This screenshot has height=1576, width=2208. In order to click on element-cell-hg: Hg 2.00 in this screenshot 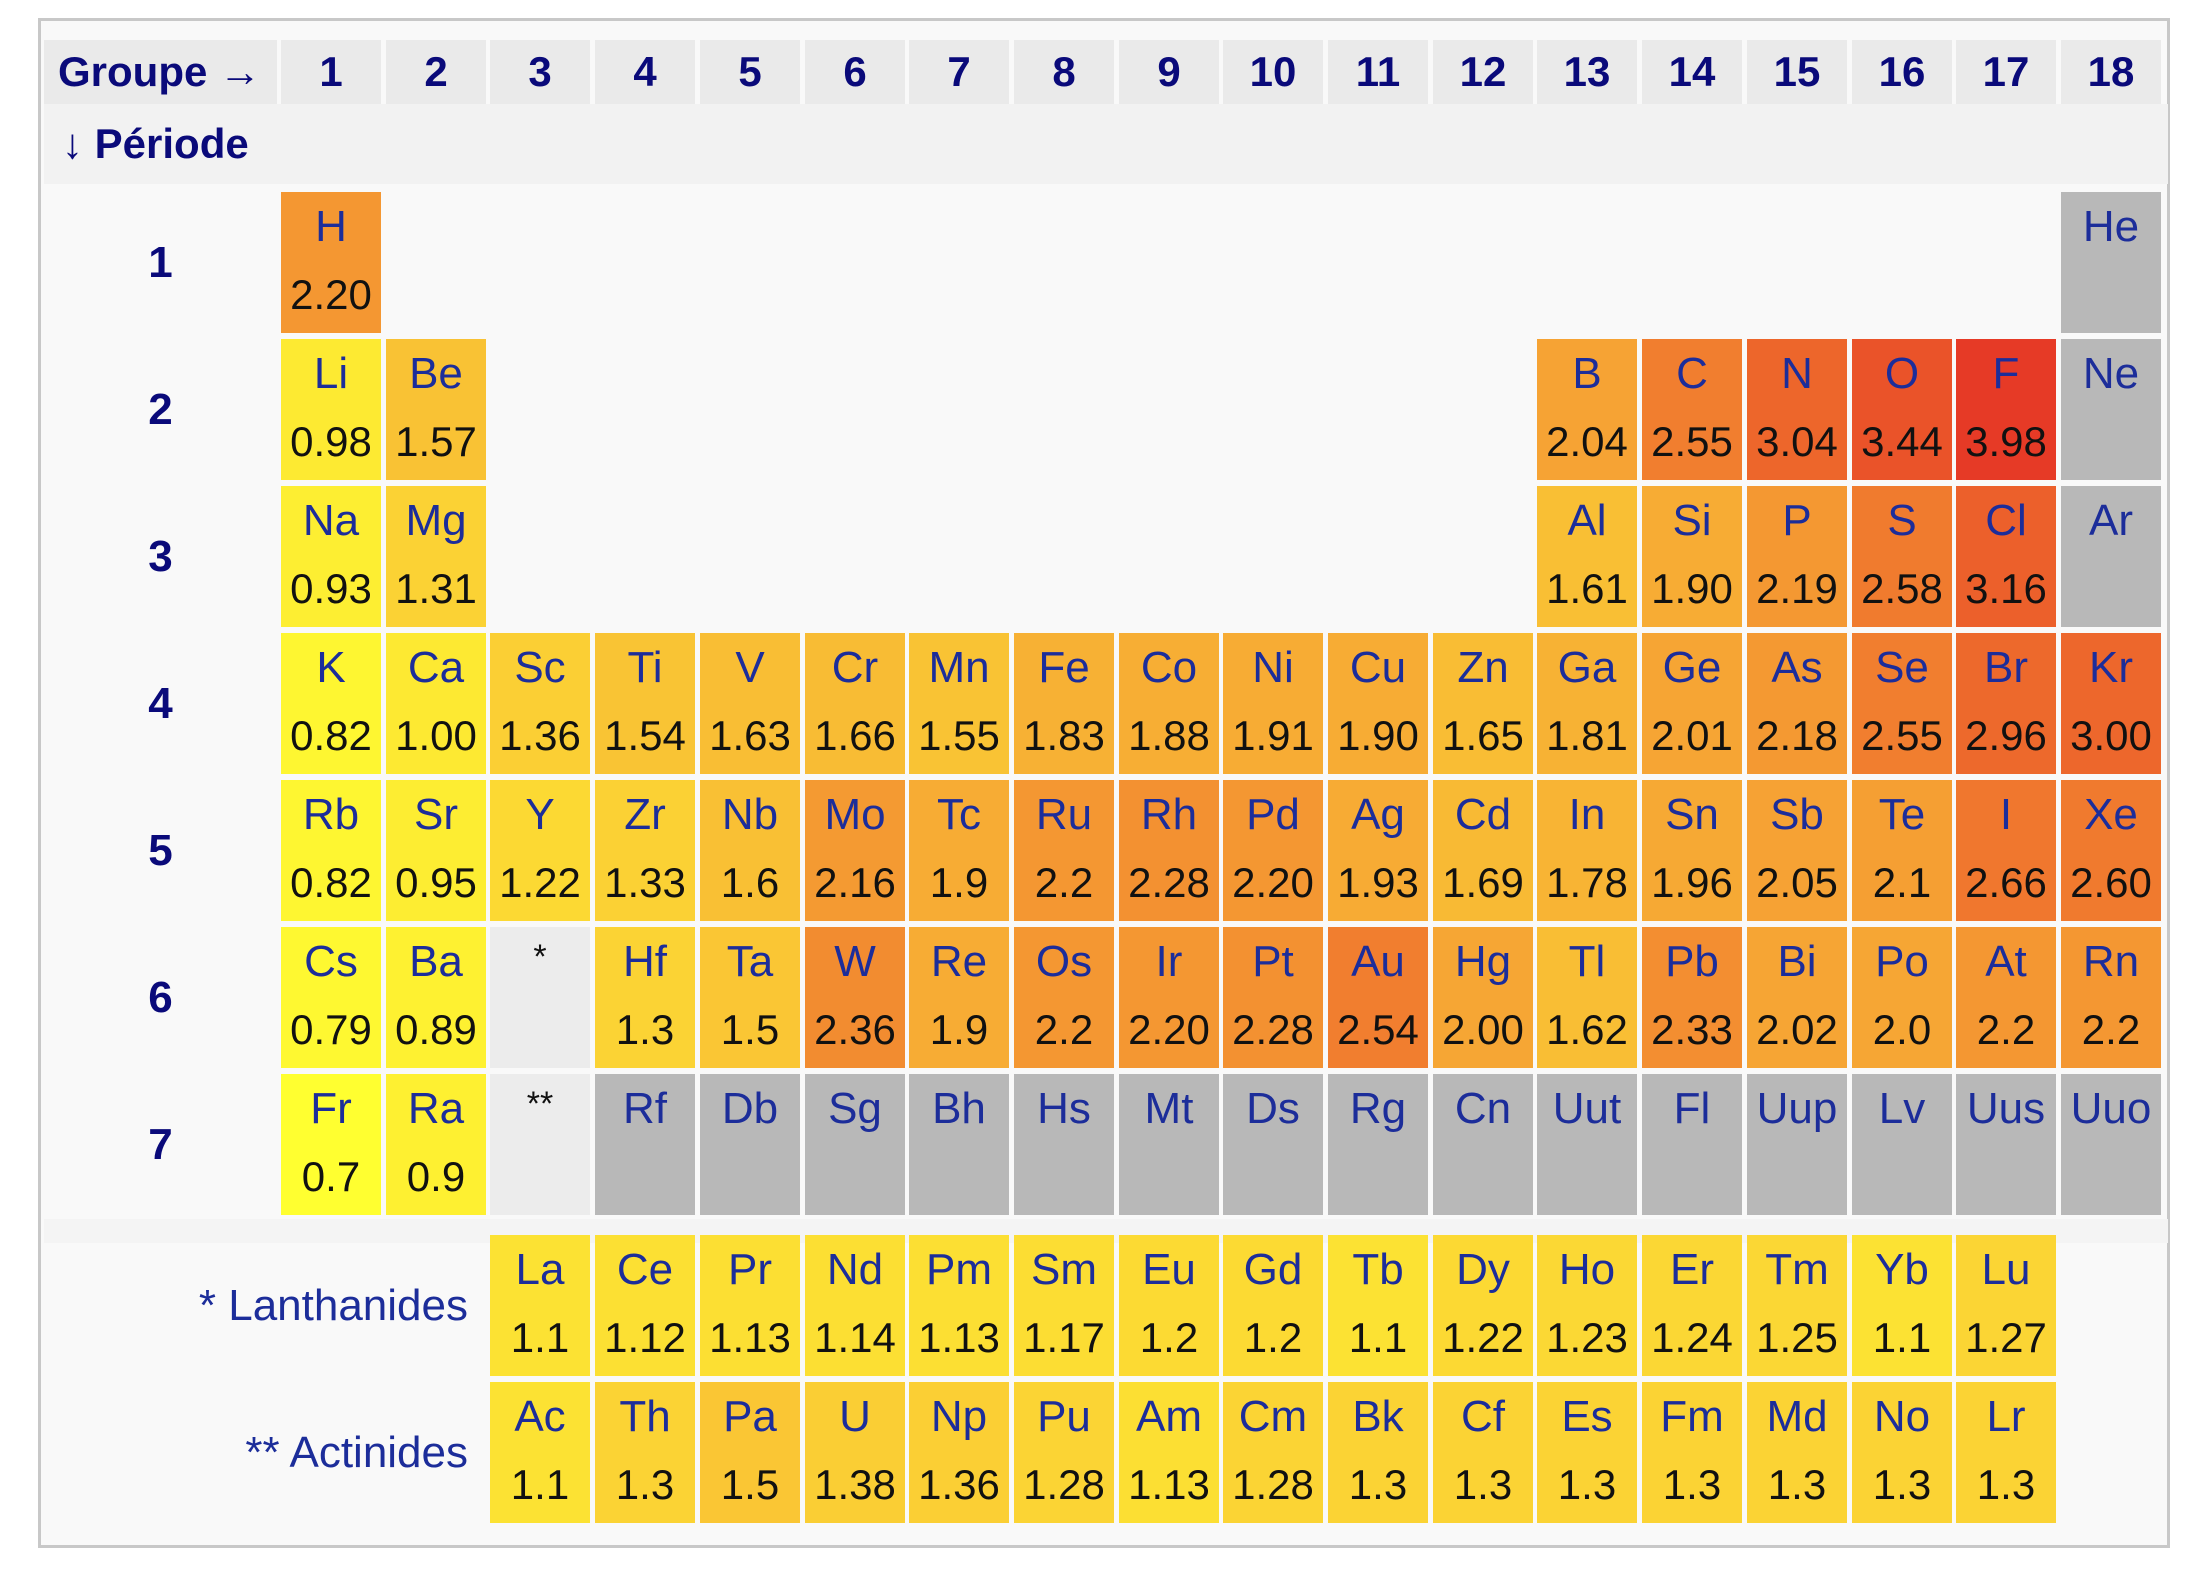, I will do `click(1483, 997)`.